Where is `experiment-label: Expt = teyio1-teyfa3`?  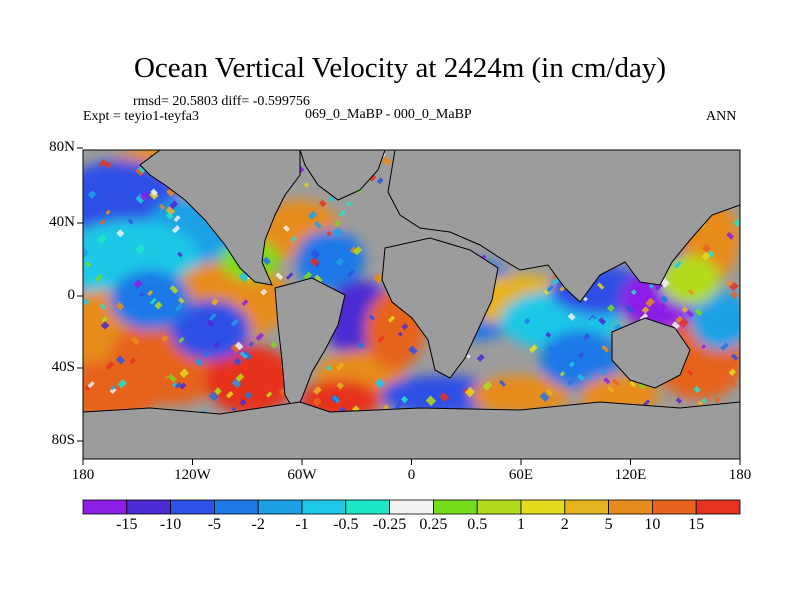
experiment-label: Expt = teyio1-teyfa3 is located at coordinates (141, 116).